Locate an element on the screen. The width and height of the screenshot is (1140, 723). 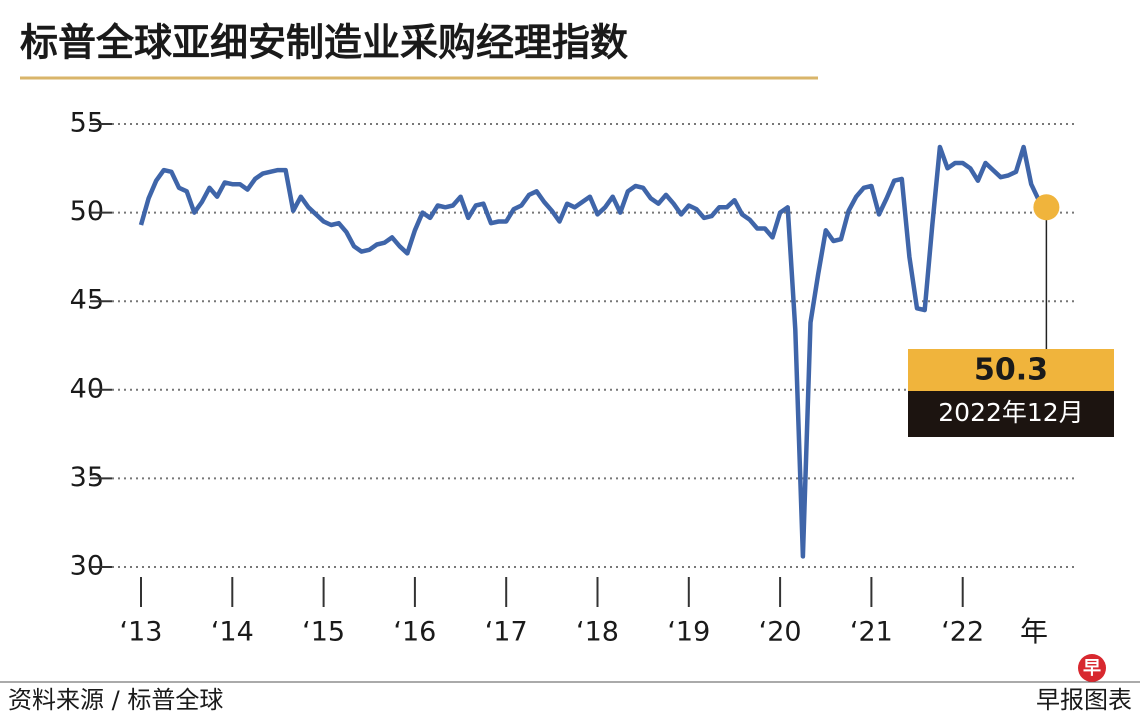
x-tick-label: ‘16 is located at coordinates (414, 632).